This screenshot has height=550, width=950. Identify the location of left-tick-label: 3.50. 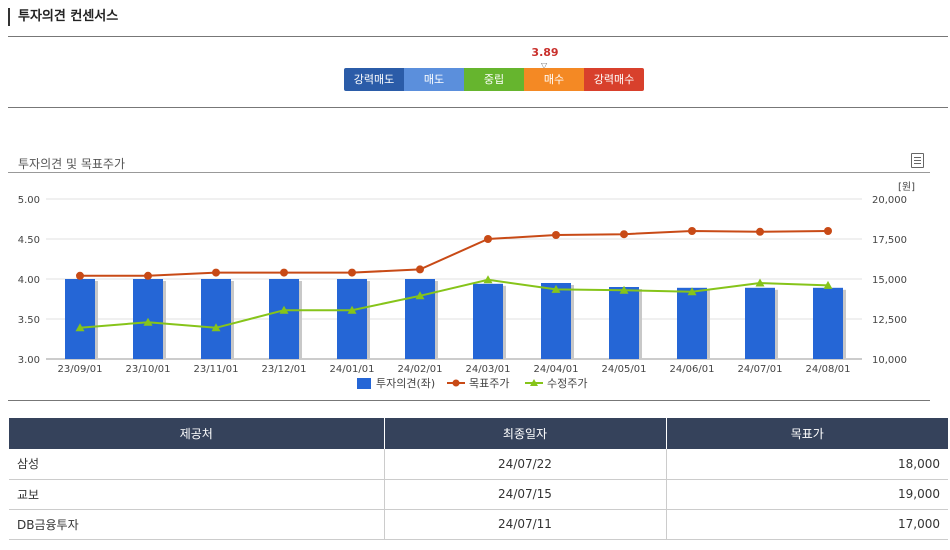
(29, 320).